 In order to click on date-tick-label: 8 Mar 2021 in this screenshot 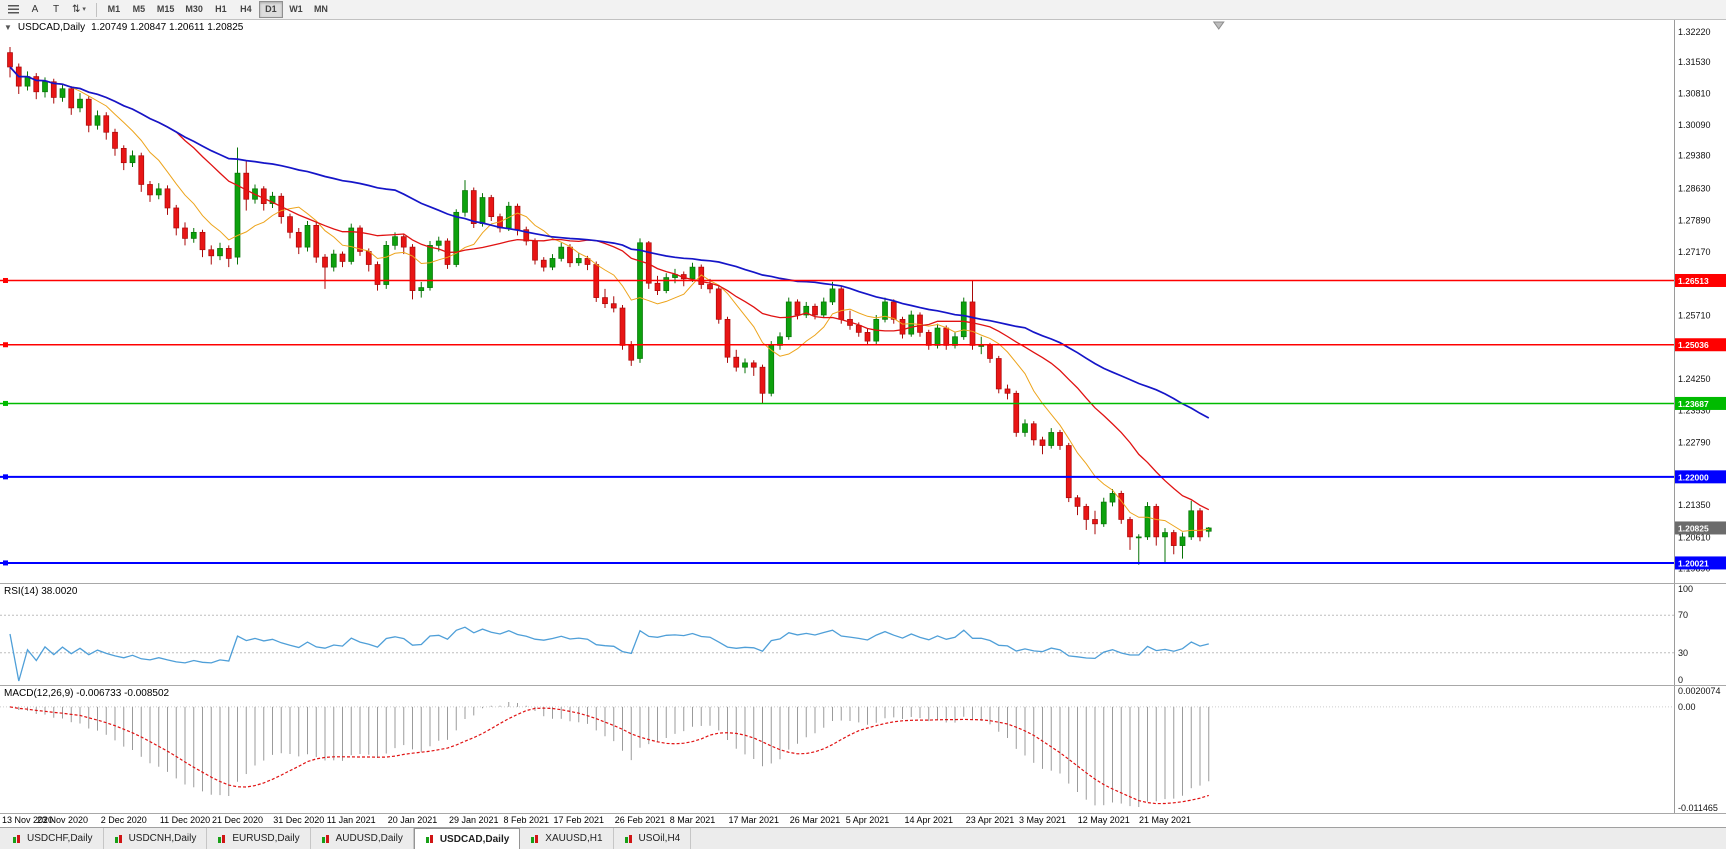, I will do `click(692, 820)`.